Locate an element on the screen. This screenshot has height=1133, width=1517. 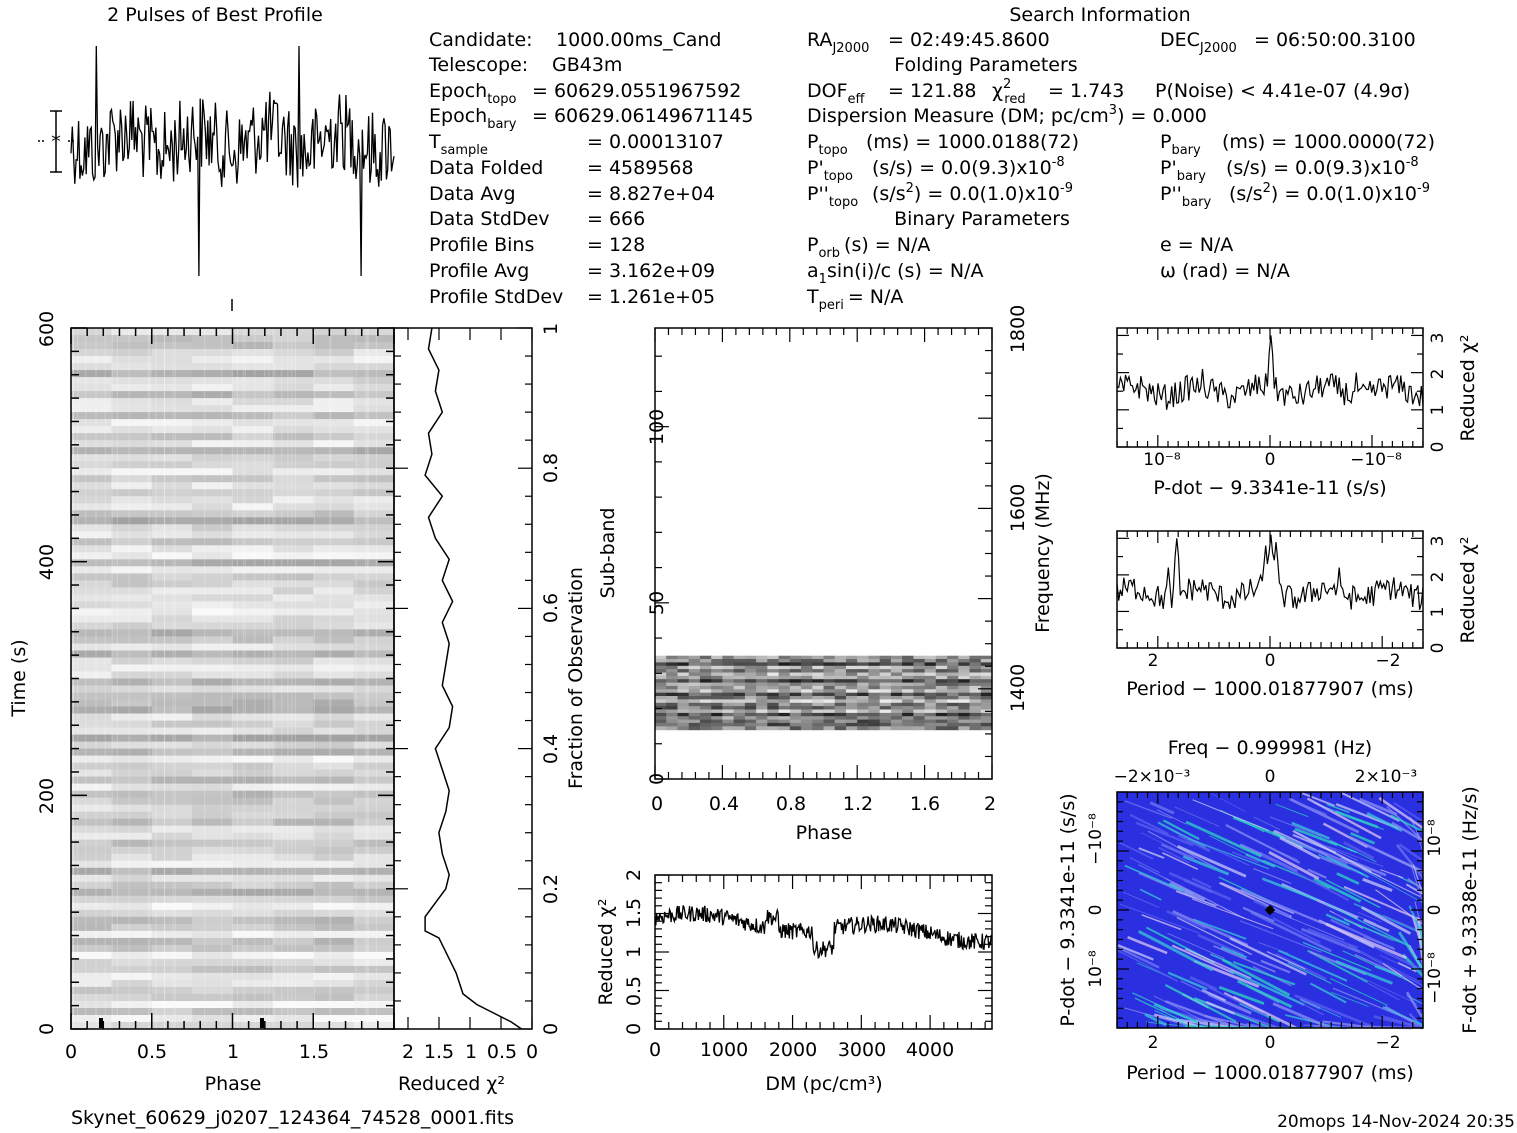
time-phase-image is located at coordinates (233, 679).